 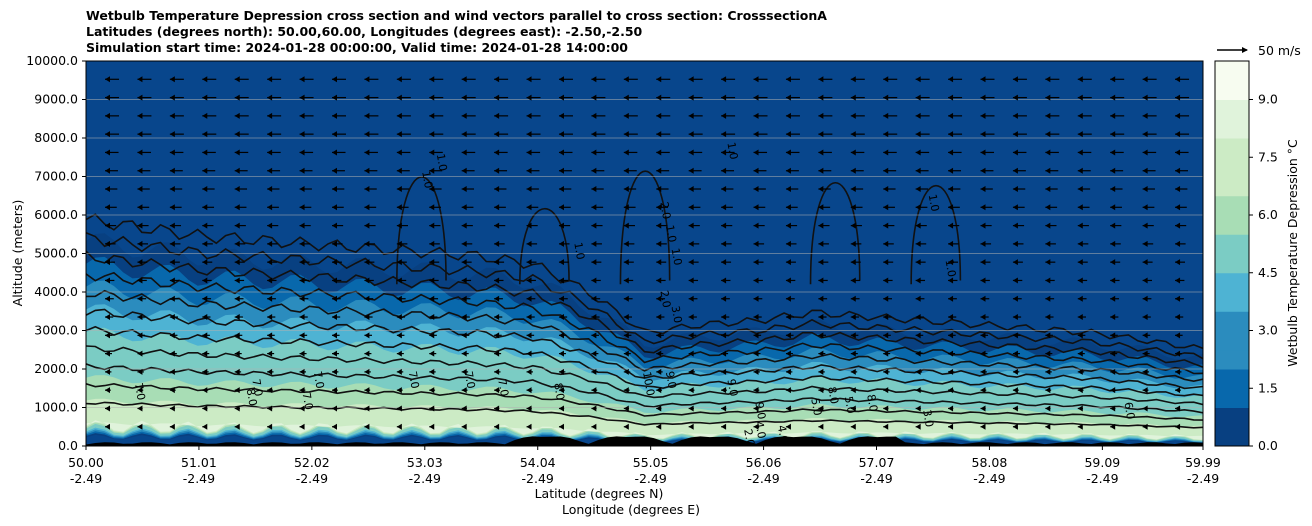 I want to click on terrain, so click(x=644, y=441).